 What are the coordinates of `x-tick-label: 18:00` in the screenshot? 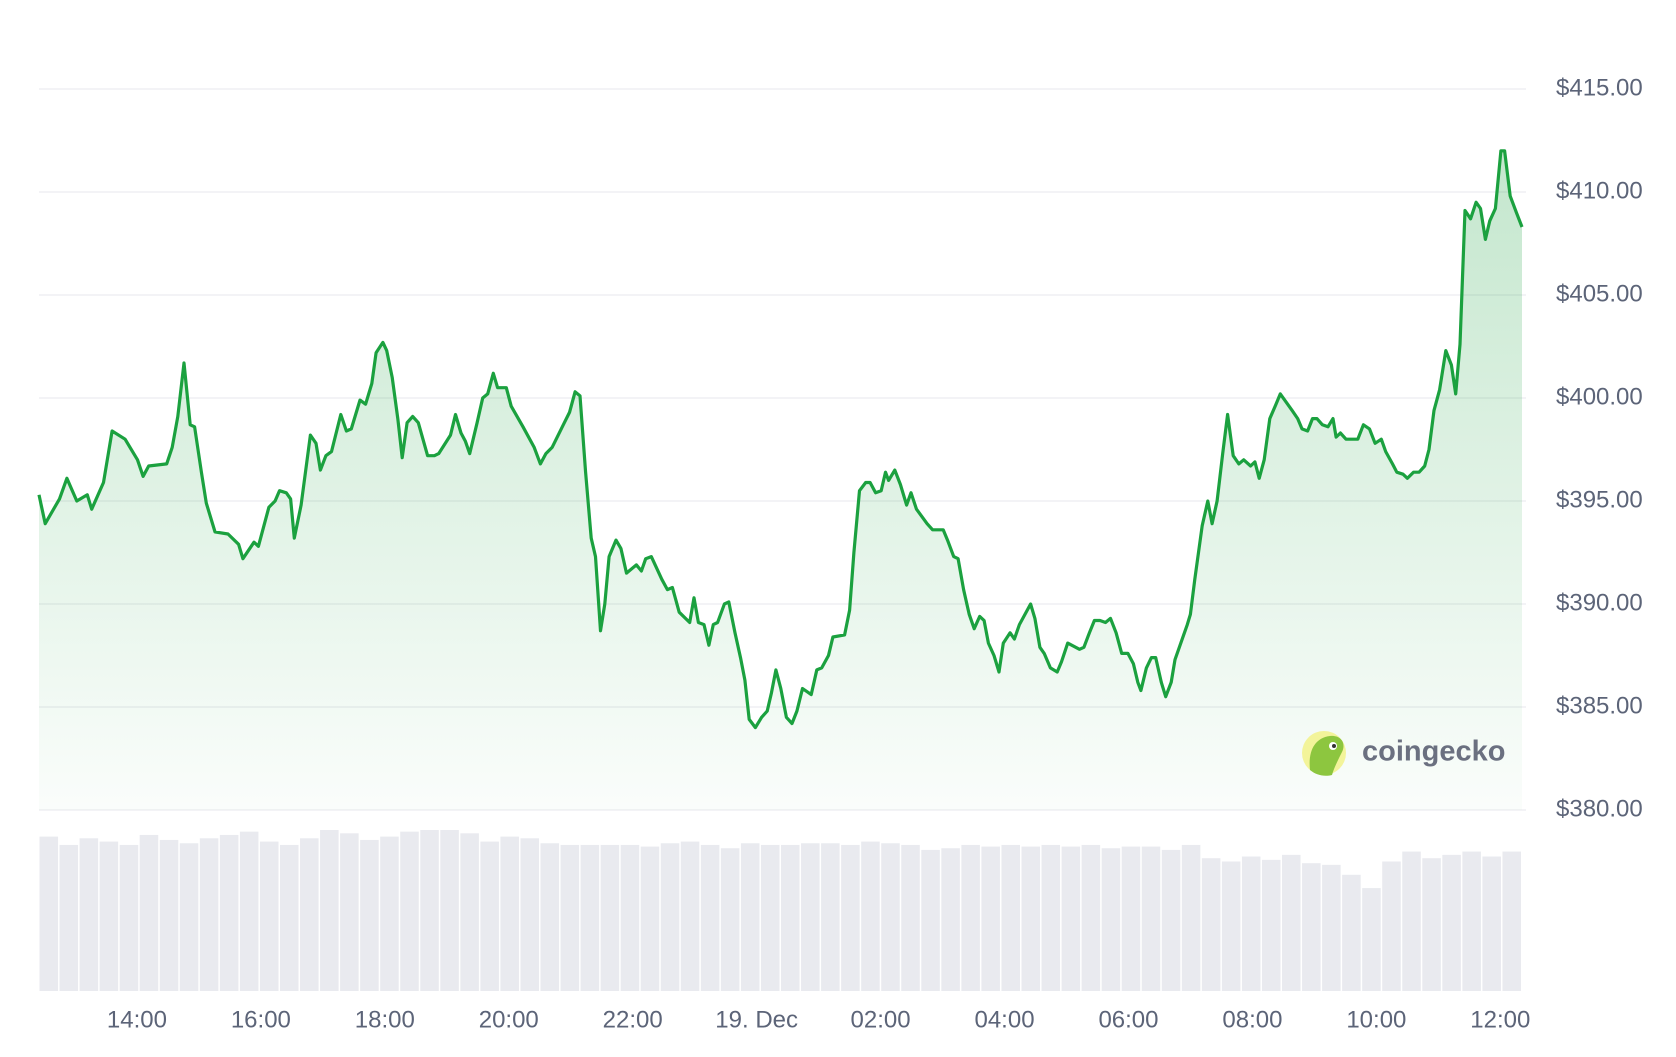 It's located at (385, 1019).